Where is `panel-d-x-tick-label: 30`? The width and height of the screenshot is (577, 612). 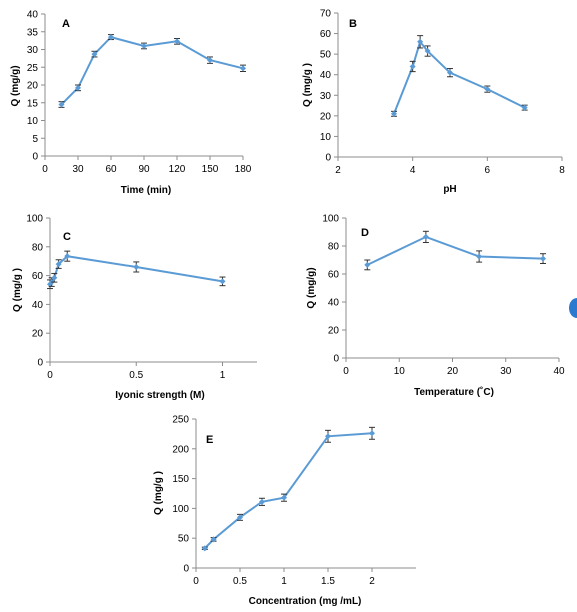 panel-d-x-tick-label: 30 is located at coordinates (506, 371).